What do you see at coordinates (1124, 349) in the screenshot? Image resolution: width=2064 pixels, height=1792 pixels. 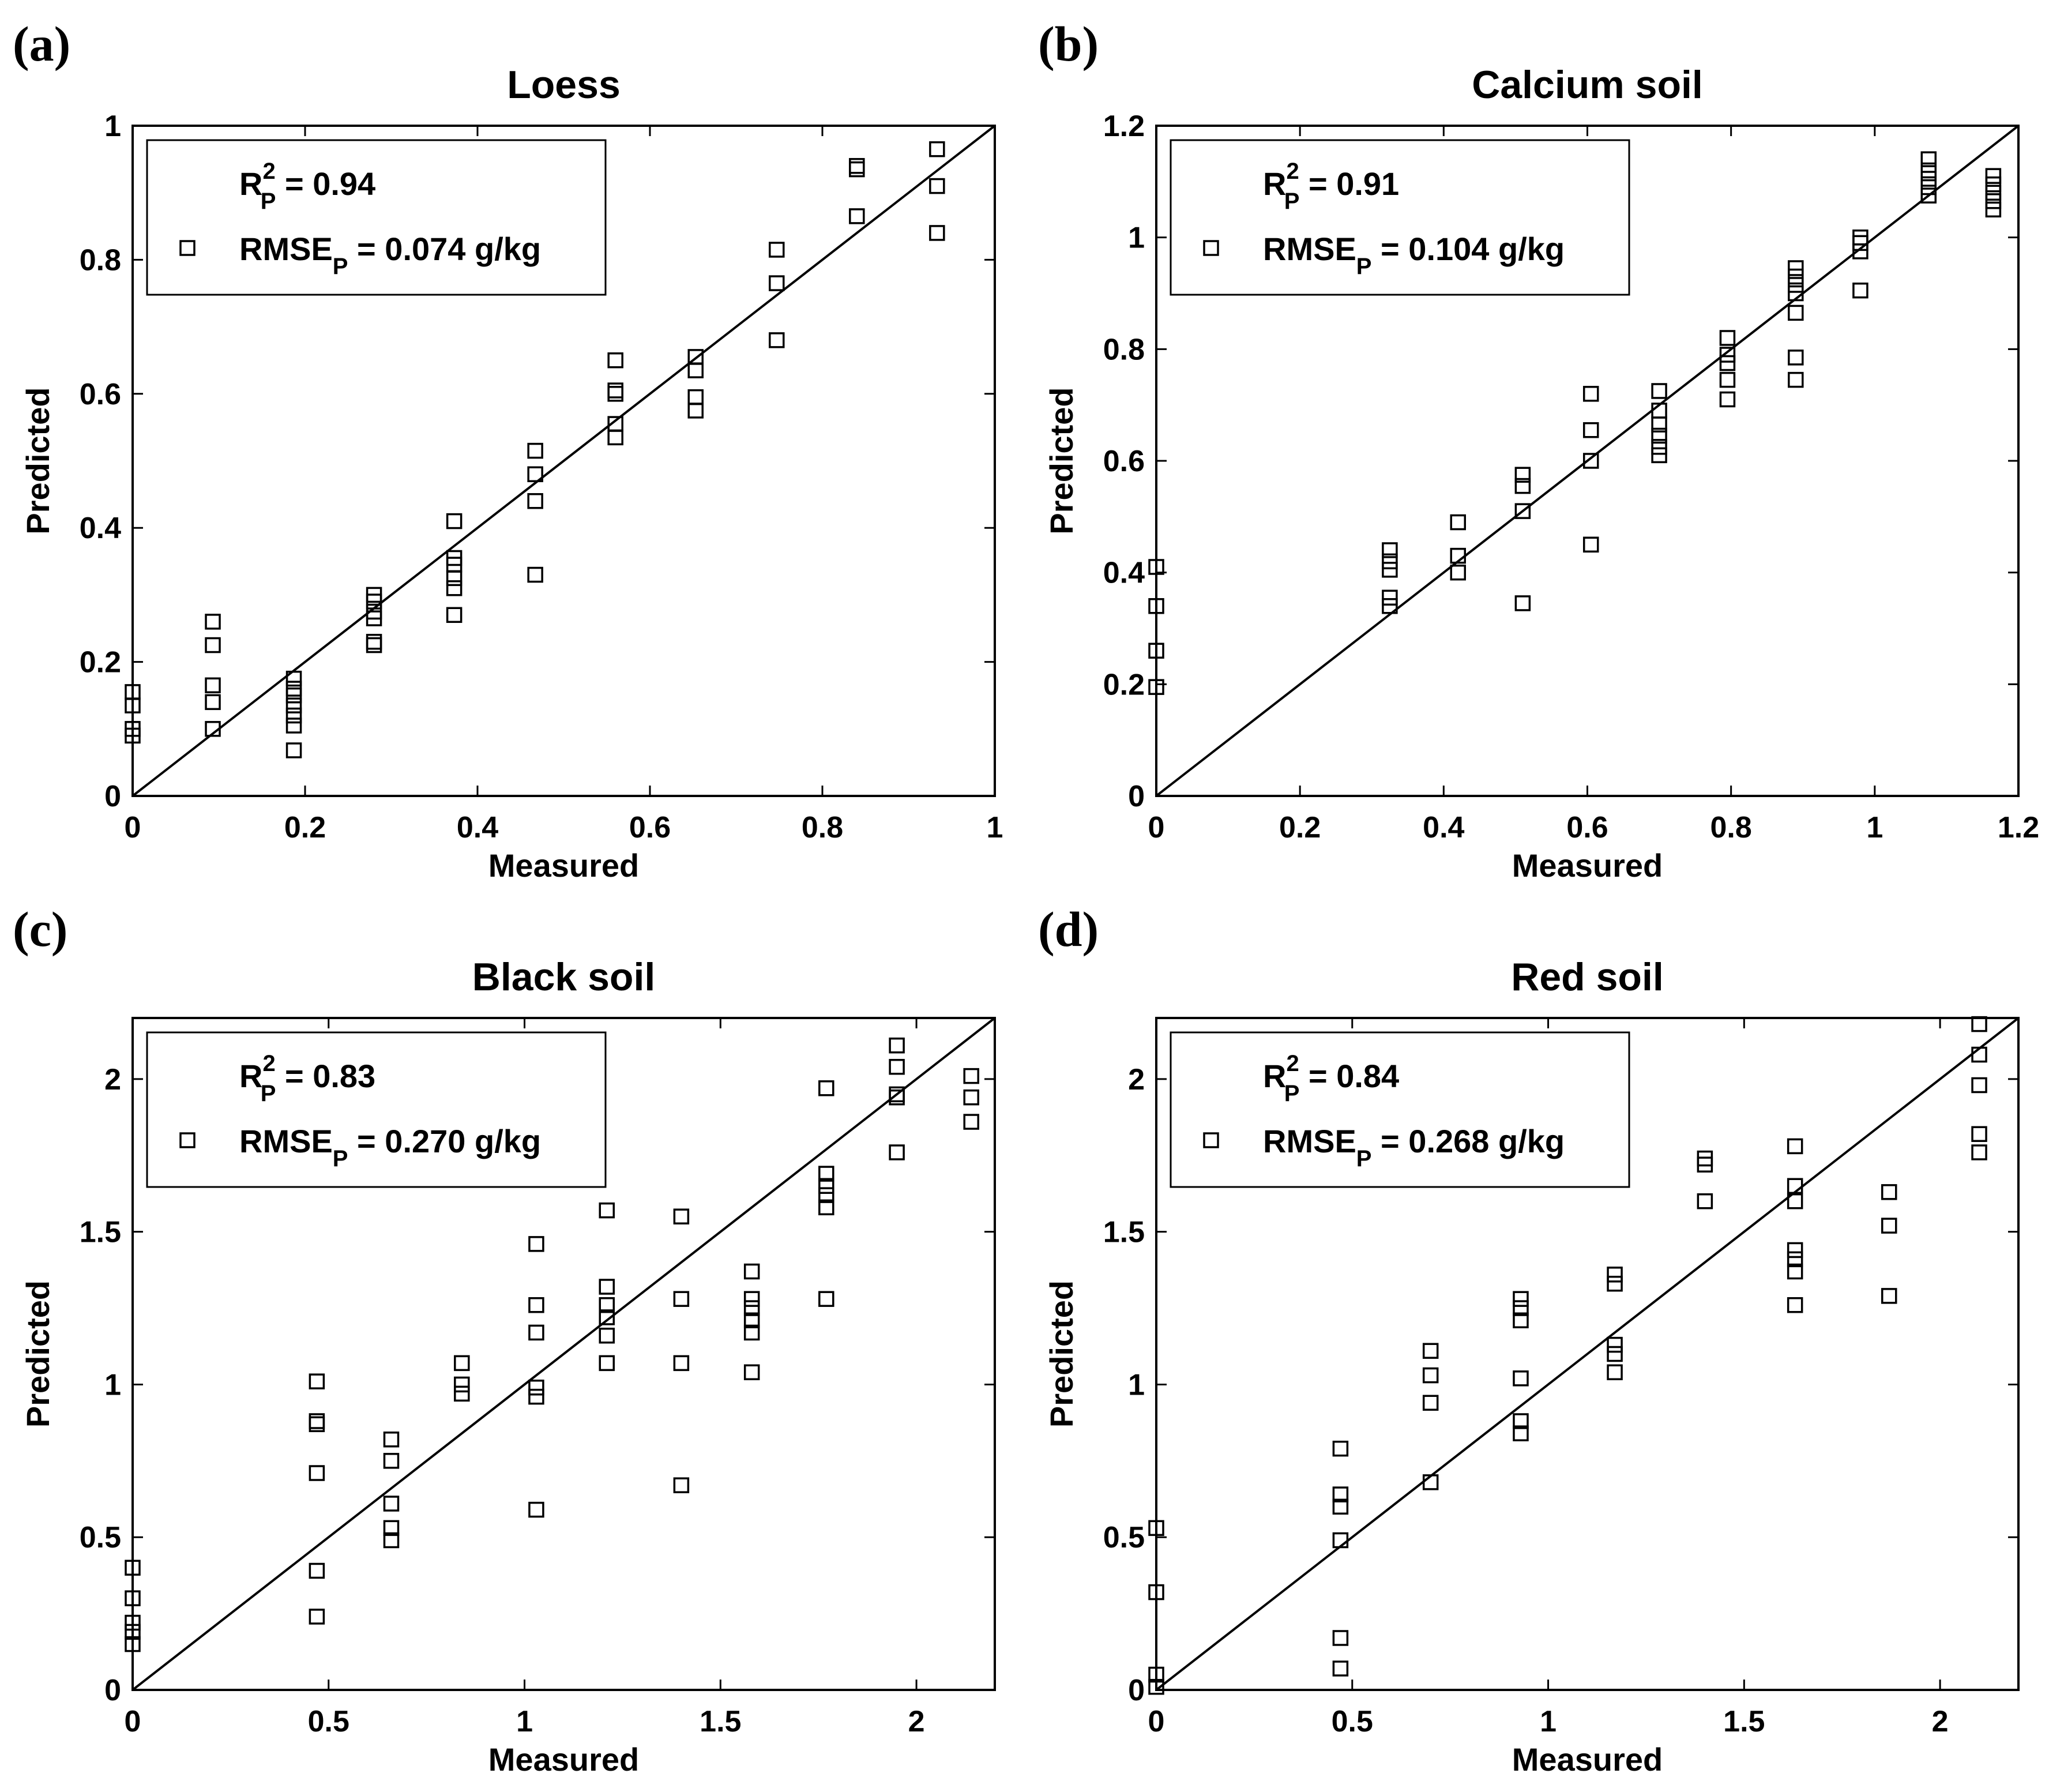 I see `y-tick-label: 0.8` at bounding box center [1124, 349].